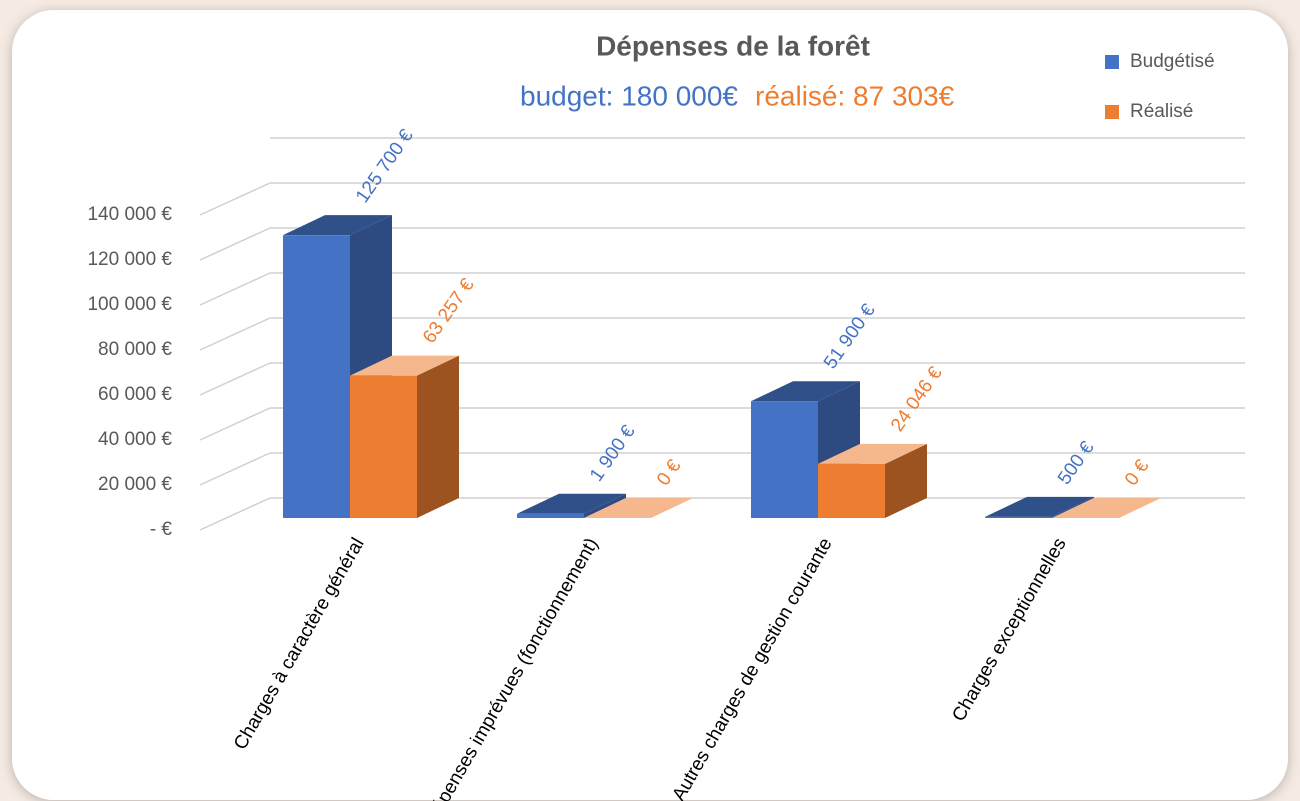 The width and height of the screenshot is (1300, 801). I want to click on chart-title: Dépenses de la forêt, so click(733, 45).